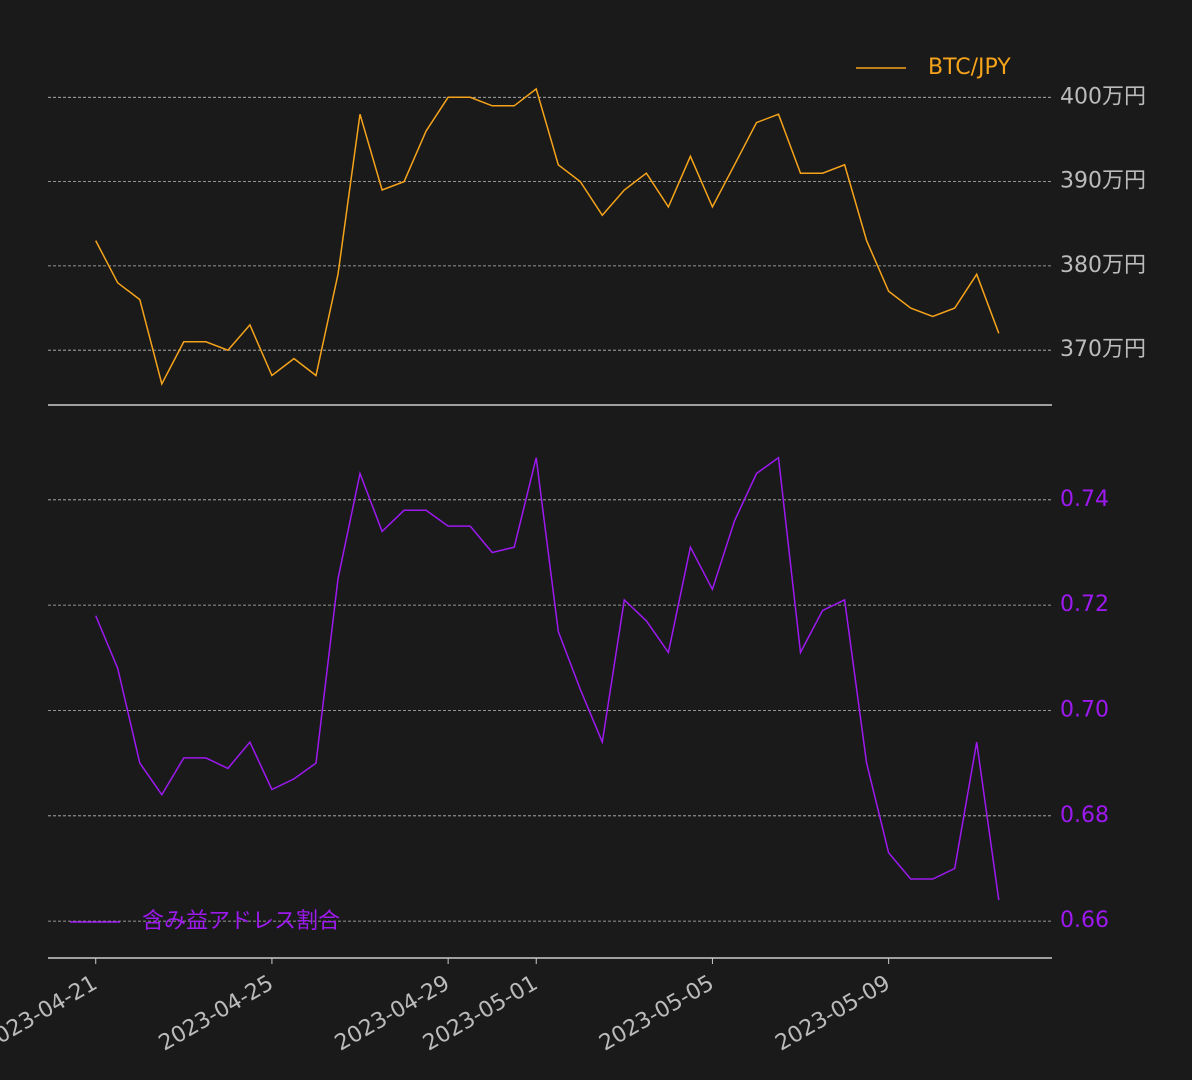 The image size is (1192, 1080). What do you see at coordinates (1103, 349) in the screenshot?
I see `y-tick-label: 370万円` at bounding box center [1103, 349].